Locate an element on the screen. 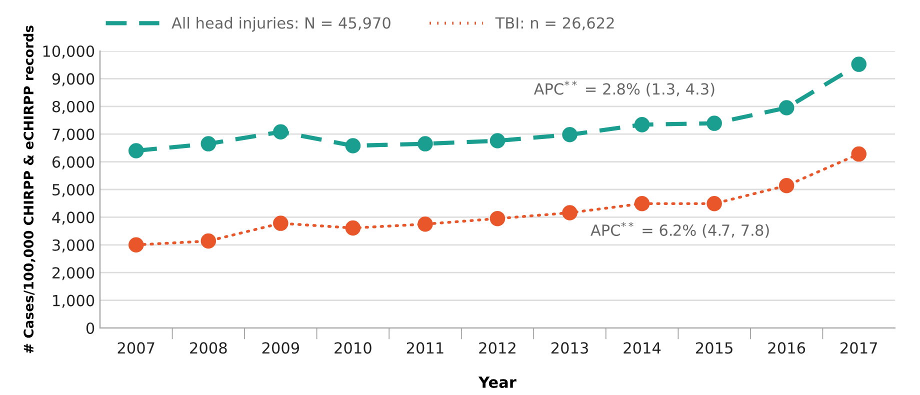 The width and height of the screenshot is (920, 395). legend-label: TBI: n = 26,622 is located at coordinates (554, 23).